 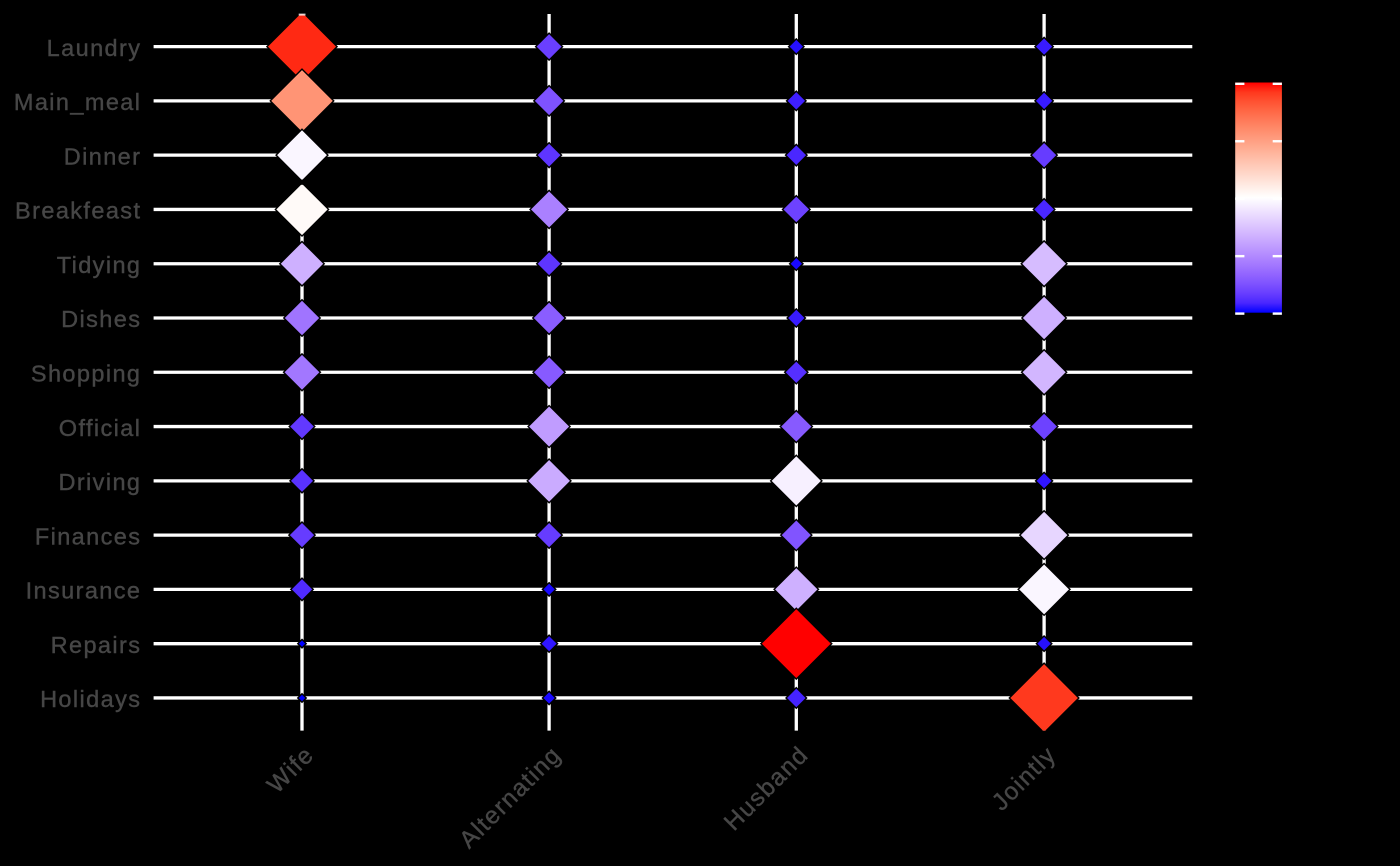 I want to click on svg-text: Driving, so click(x=99, y=482).